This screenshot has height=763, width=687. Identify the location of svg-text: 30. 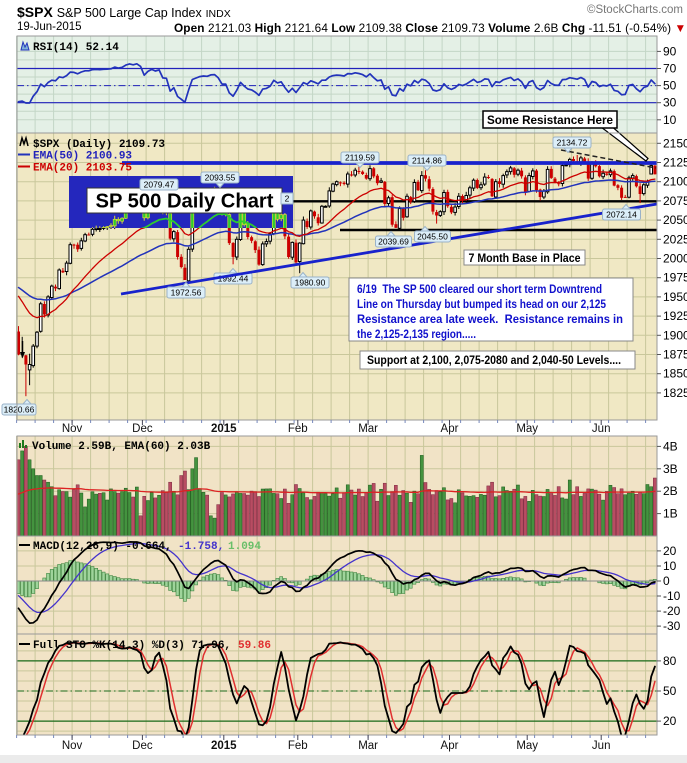
(670, 103).